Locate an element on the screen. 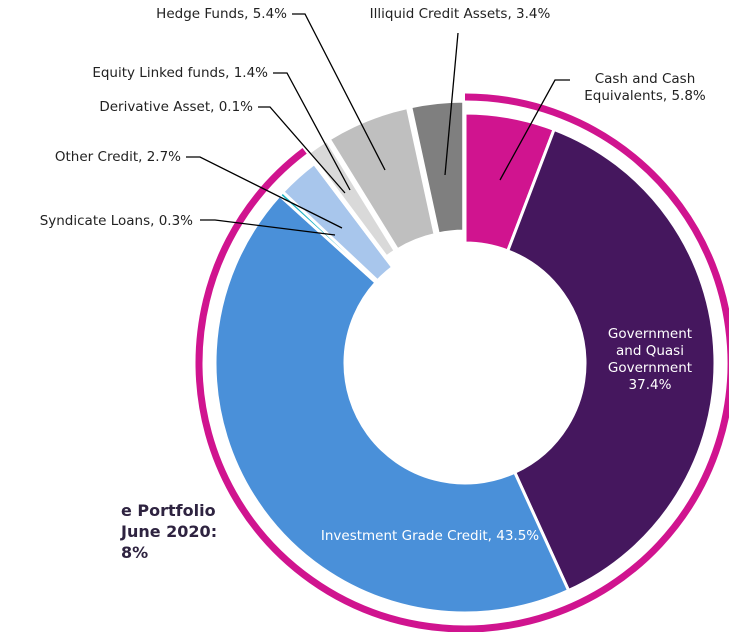 This screenshot has width=729, height=632. slice-label: Other Credit, 2.7% is located at coordinates (117, 157).